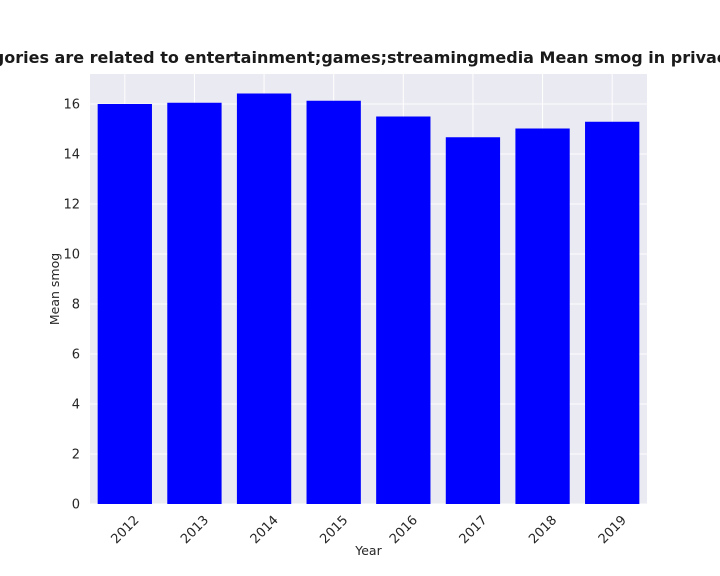 This screenshot has height=576, width=720. Describe the element at coordinates (71, 255) in the screenshot. I see `y-tick-label: 10` at that location.